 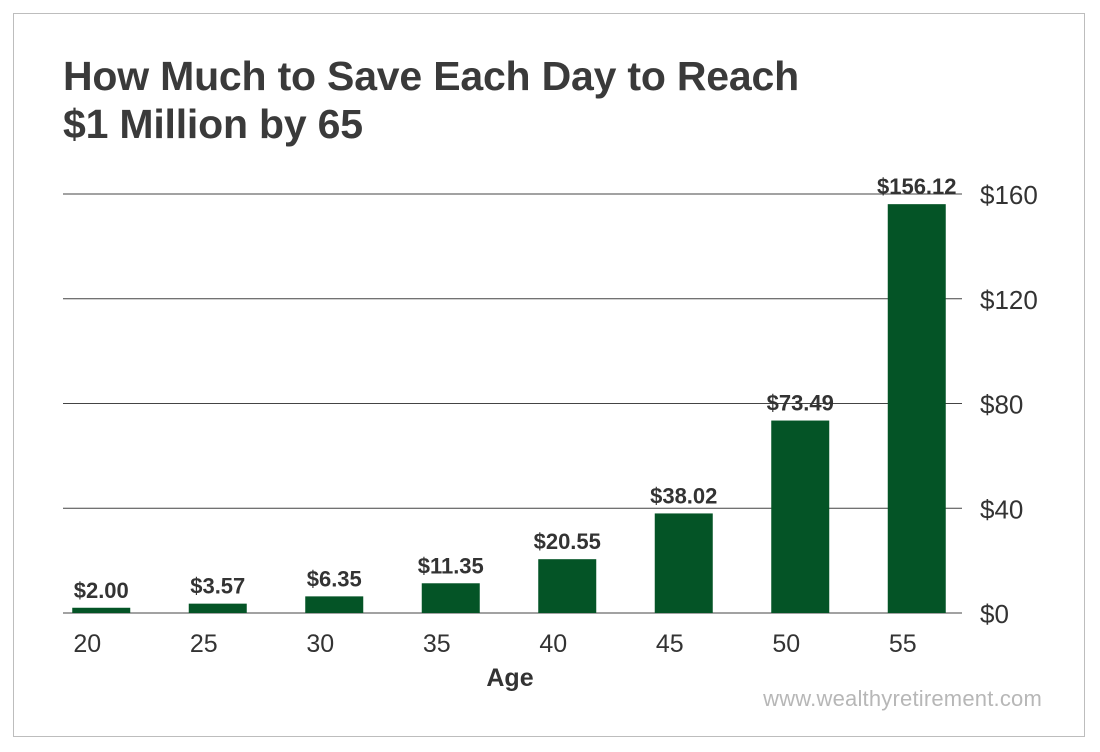 What do you see at coordinates (902, 698) in the screenshot?
I see `source-watermark: www.wealthyretirement.com` at bounding box center [902, 698].